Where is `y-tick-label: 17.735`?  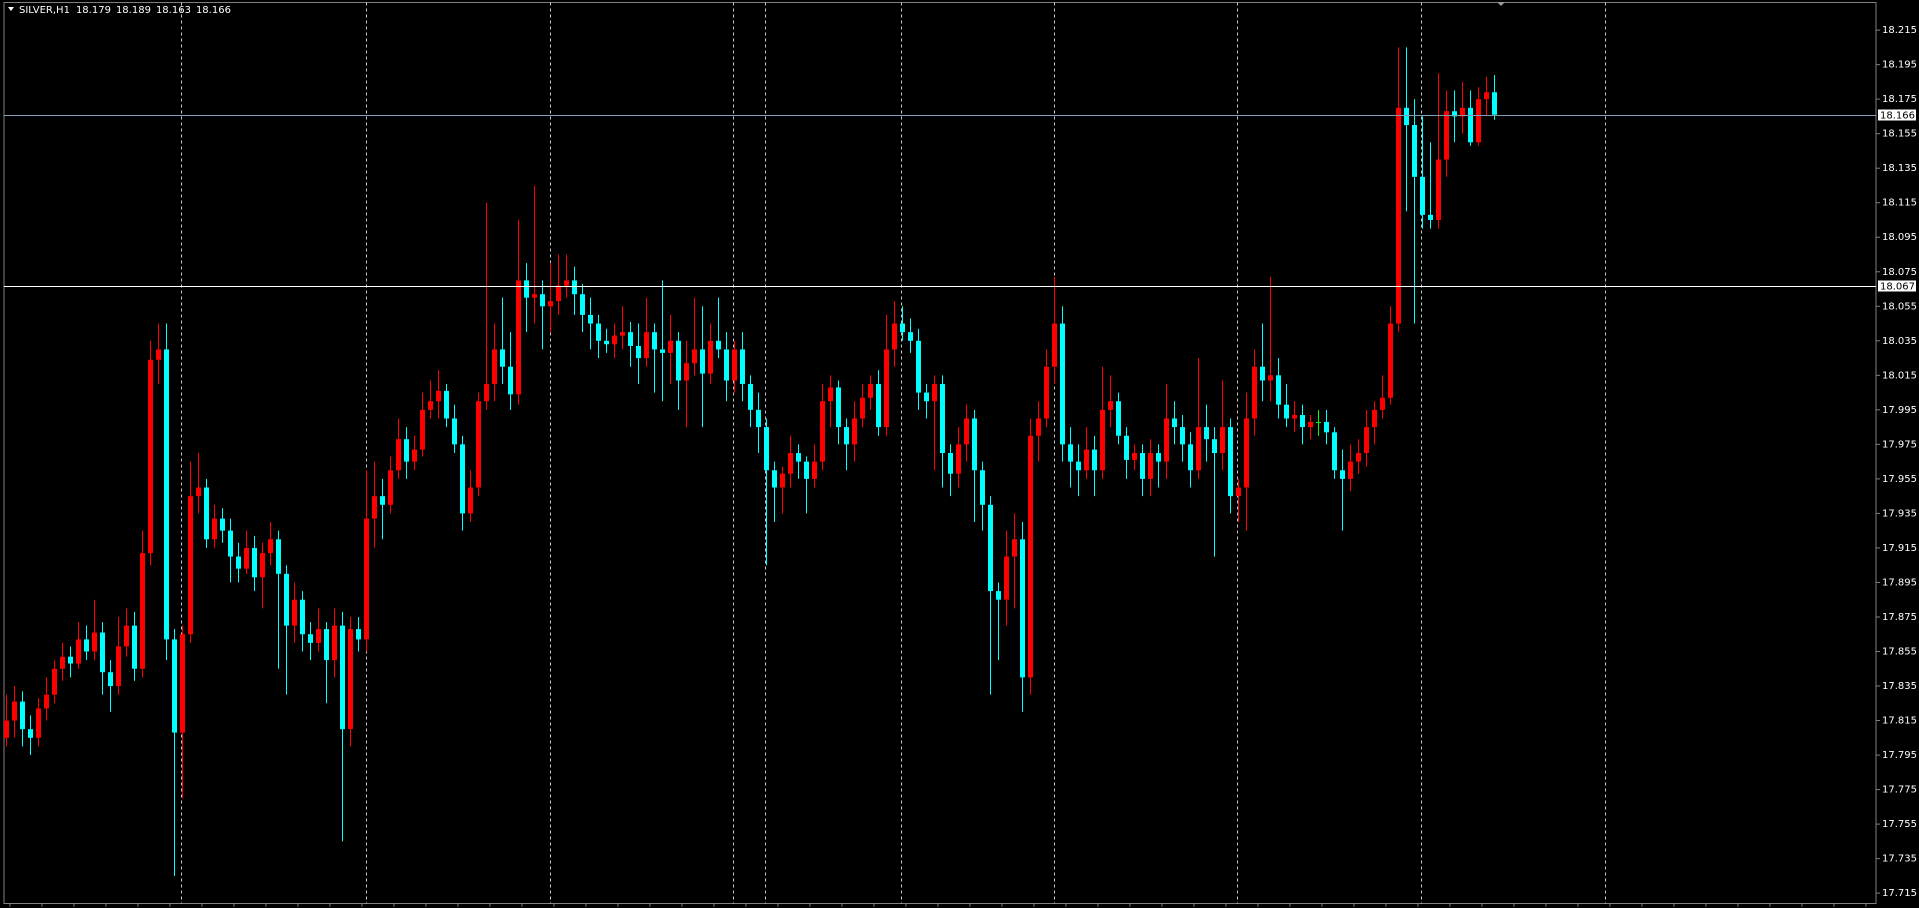 y-tick-label: 17.735 is located at coordinates (1899, 859).